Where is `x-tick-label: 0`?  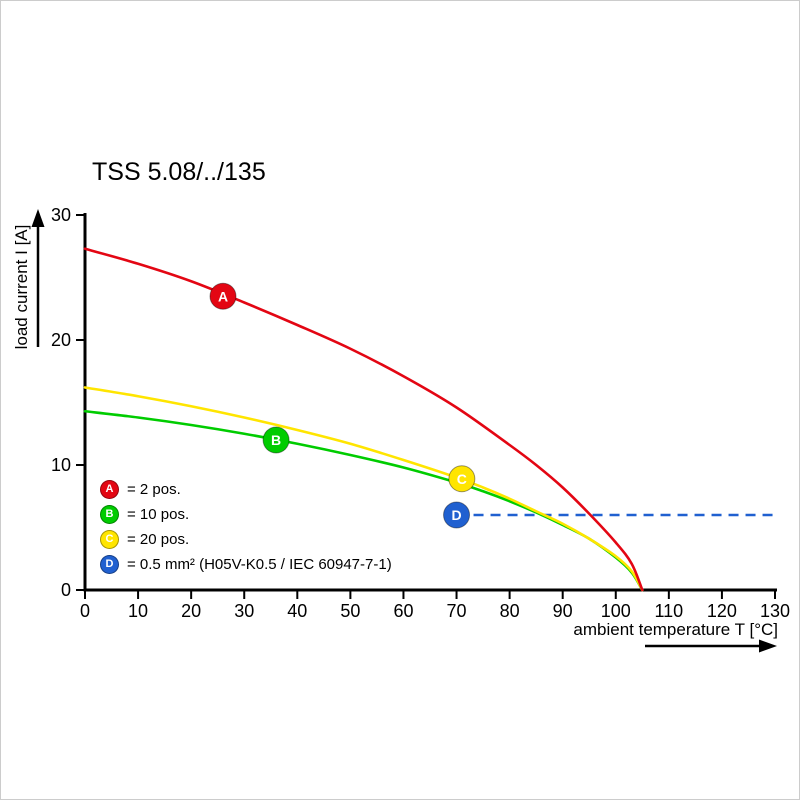
x-tick-label: 0 is located at coordinates (85, 611).